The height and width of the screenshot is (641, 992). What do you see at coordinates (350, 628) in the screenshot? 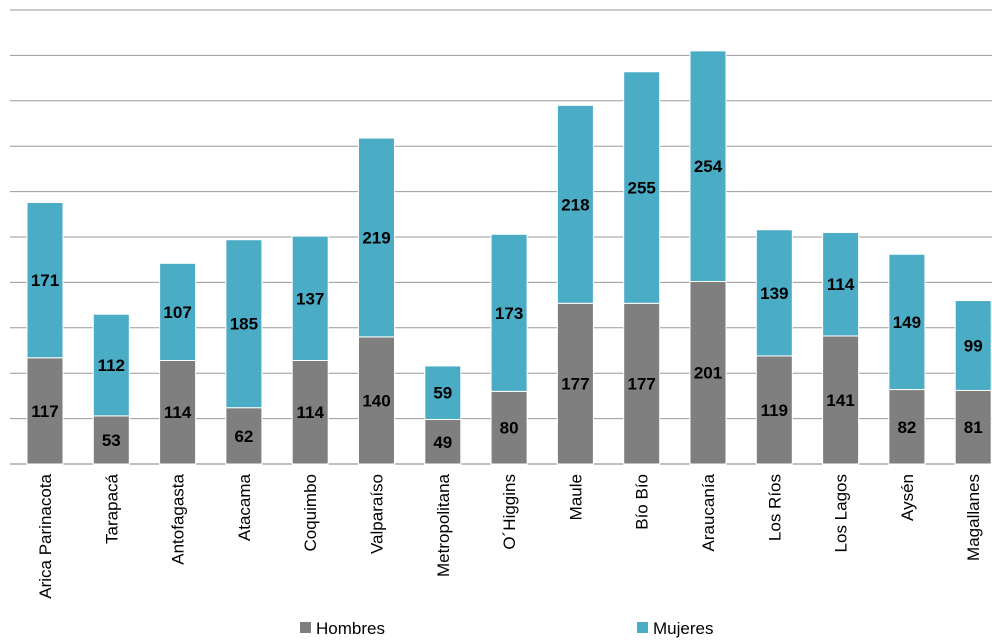
I see `legend-label-hombres: Hombres` at bounding box center [350, 628].